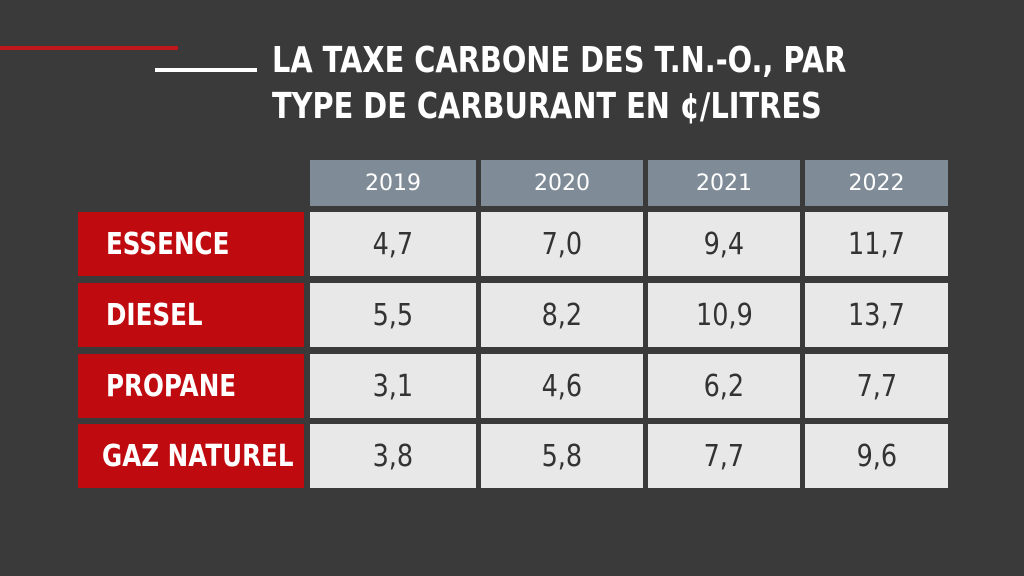 The height and width of the screenshot is (576, 1024). Describe the element at coordinates (393, 456) in the screenshot. I see `cell-gaz-naturel-2019: 3,8` at that location.